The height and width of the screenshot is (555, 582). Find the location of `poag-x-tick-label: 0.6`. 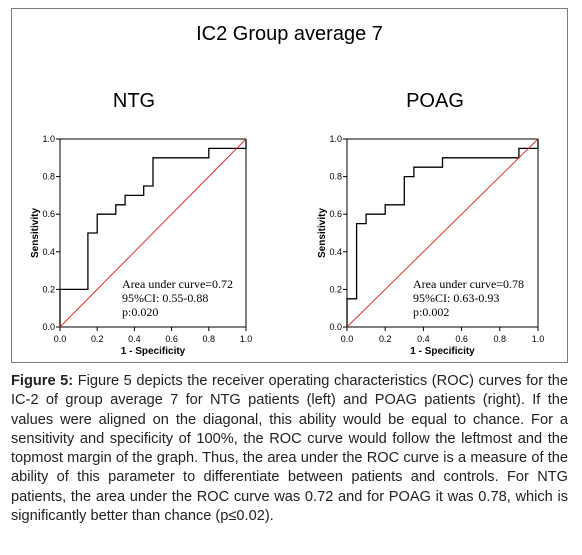

poag-x-tick-label: 0.6 is located at coordinates (461, 339).